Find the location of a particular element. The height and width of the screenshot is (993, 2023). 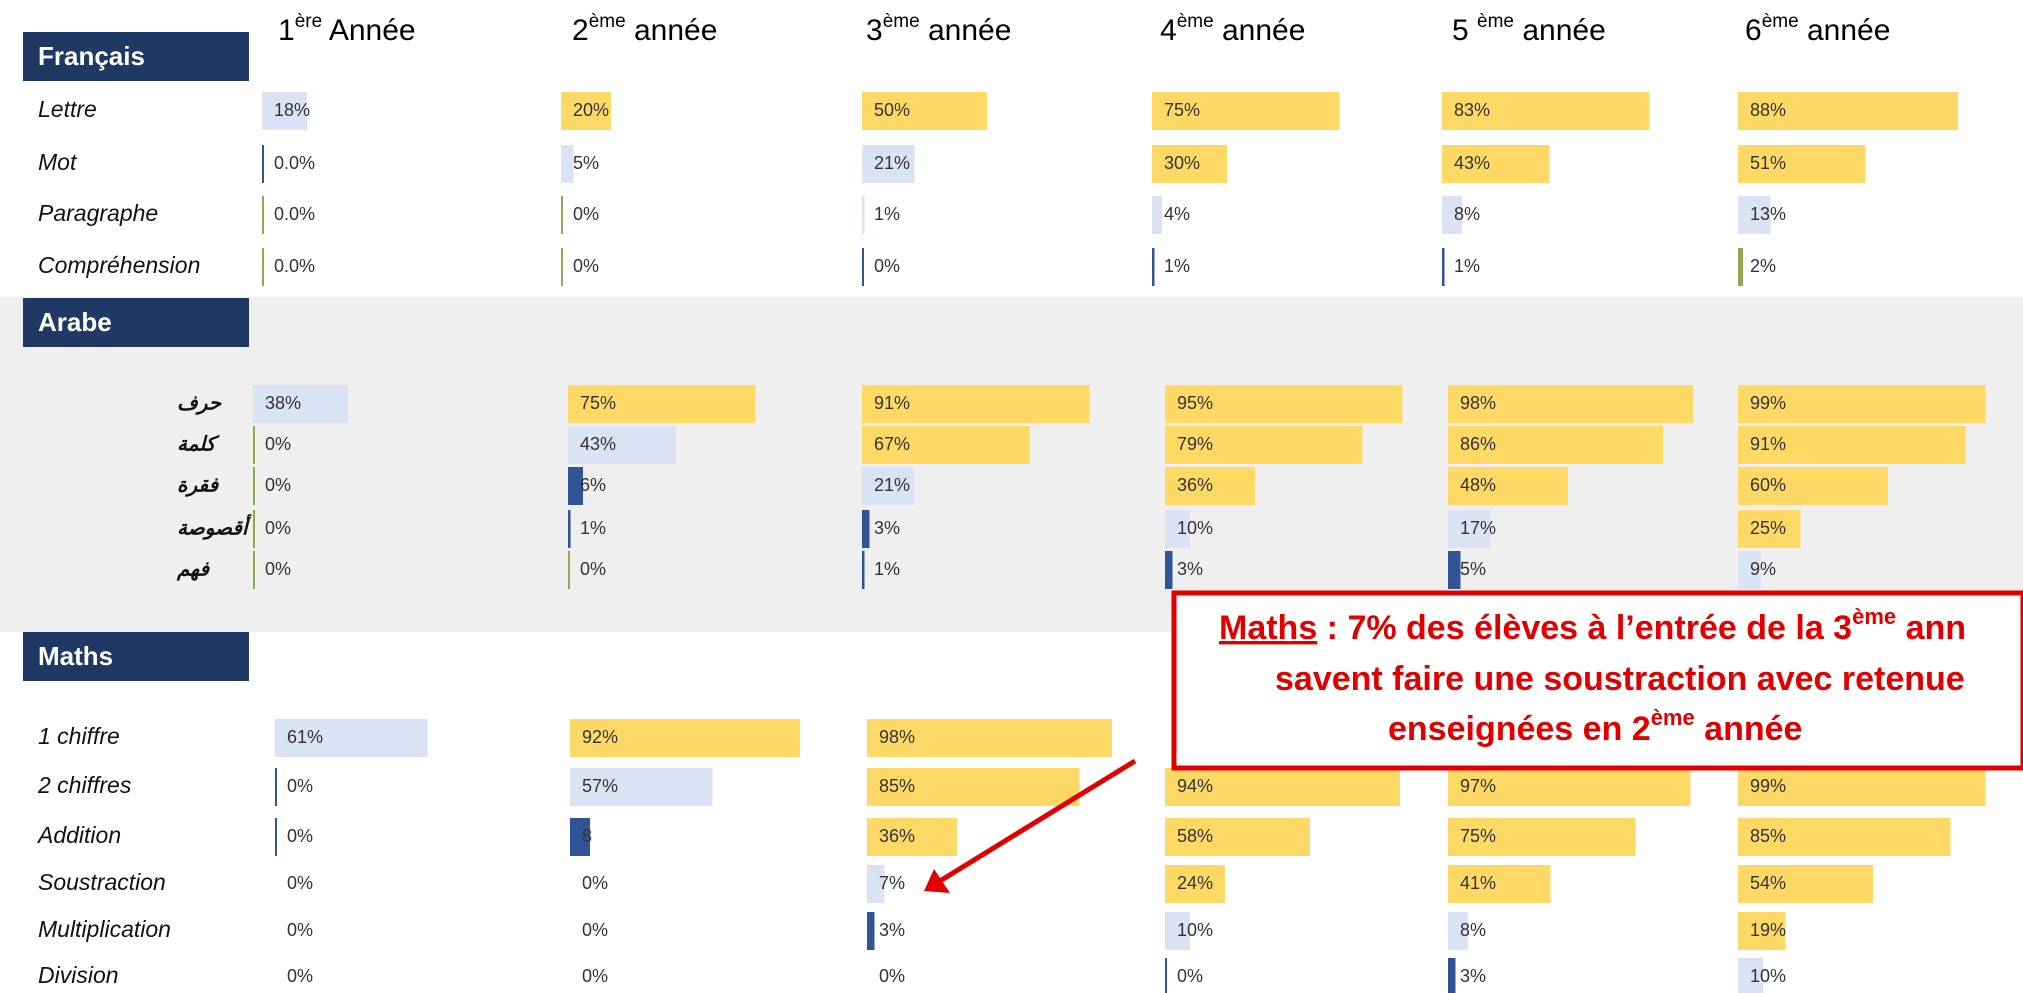

annotation-text: Maths is located at coordinates (1268, 628).